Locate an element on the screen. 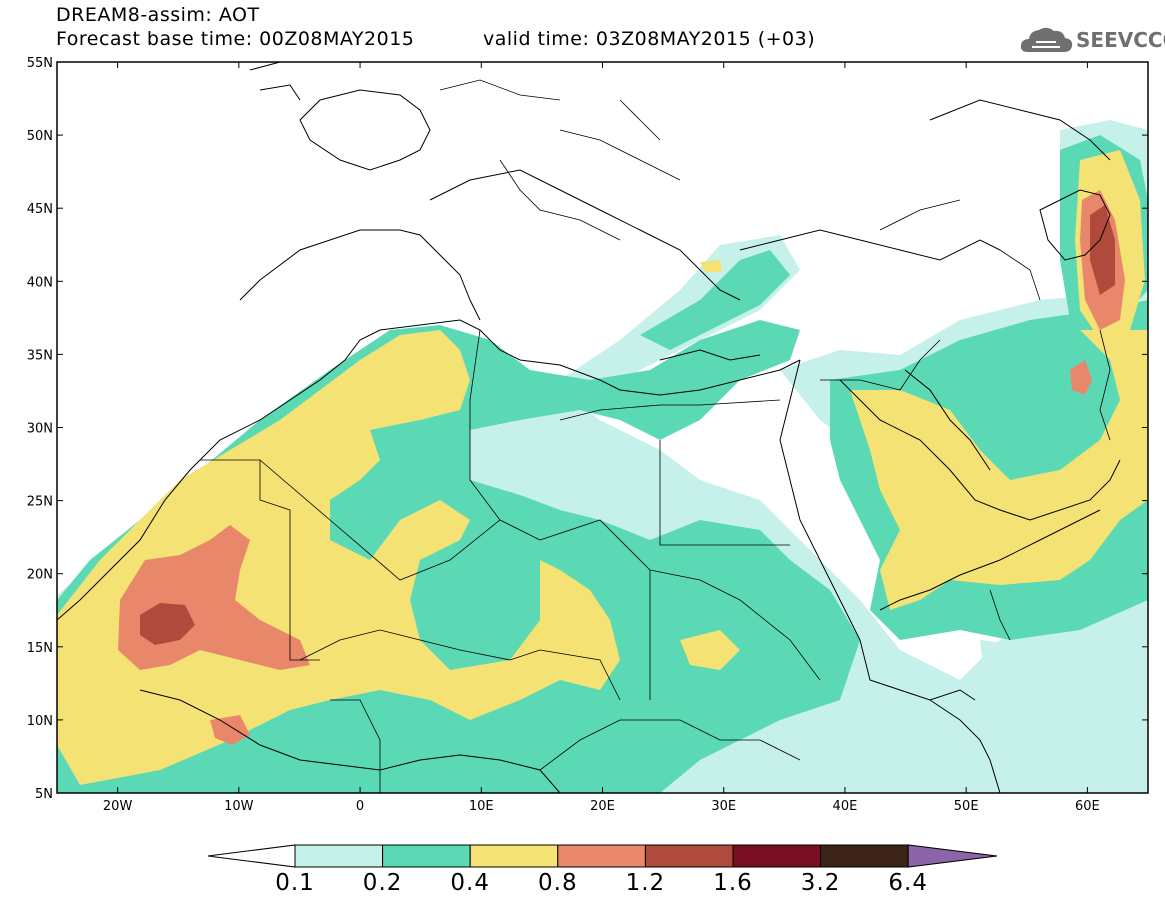 The image size is (1165, 905). lat-label: 20N is located at coordinates (40, 575).